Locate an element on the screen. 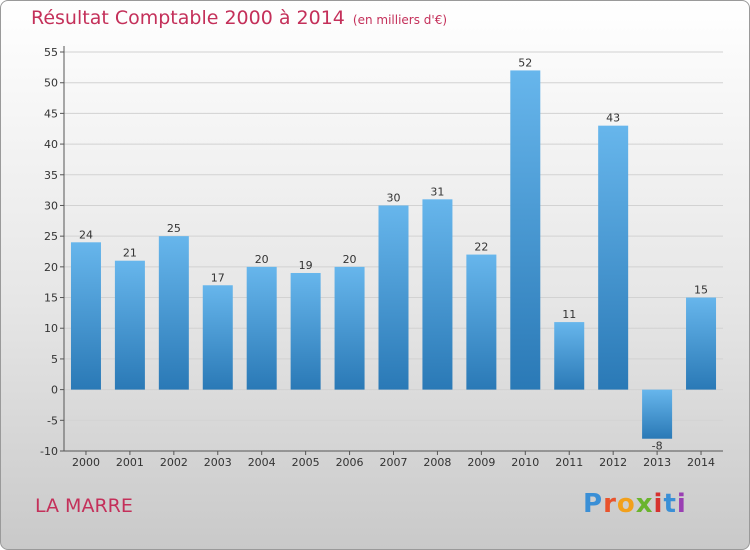 The width and height of the screenshot is (750, 550). y-tick-labels: -10 -5 0 5 10 15 20 25 30 35 40 45 50 55 is located at coordinates (52, 252).